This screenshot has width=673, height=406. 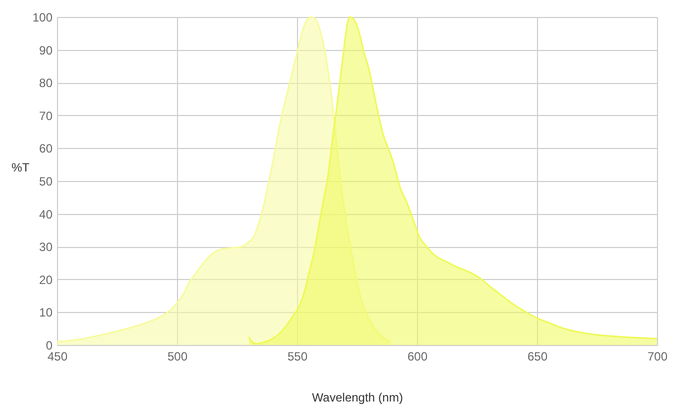 What do you see at coordinates (46, 279) in the screenshot?
I see `y-tick-label: 20` at bounding box center [46, 279].